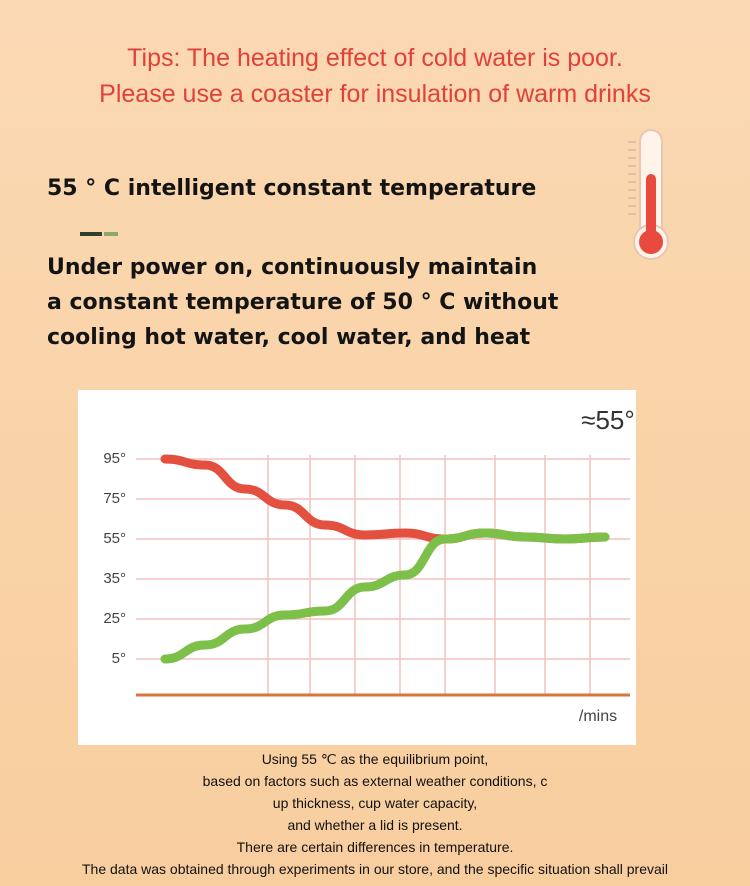 The width and height of the screenshot is (750, 886). What do you see at coordinates (608, 420) in the screenshot?
I see `annotation: ≈55°` at bounding box center [608, 420].